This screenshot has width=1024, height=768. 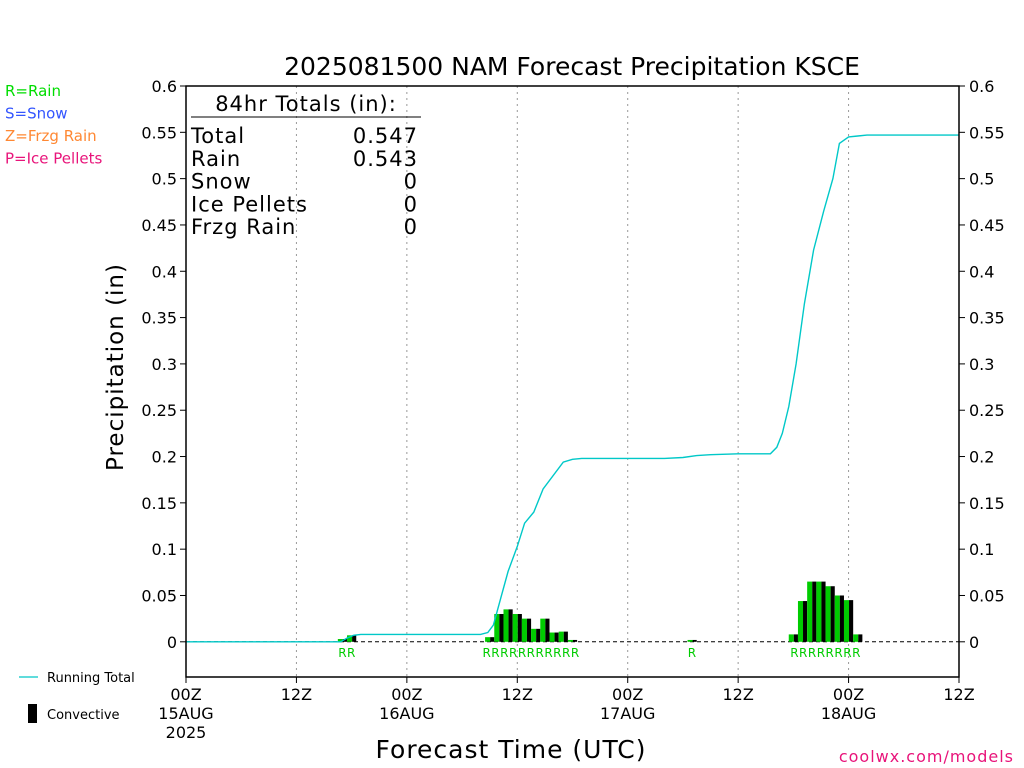 I want to click on y-axis-label: Precipitation (in), so click(x=116, y=367).